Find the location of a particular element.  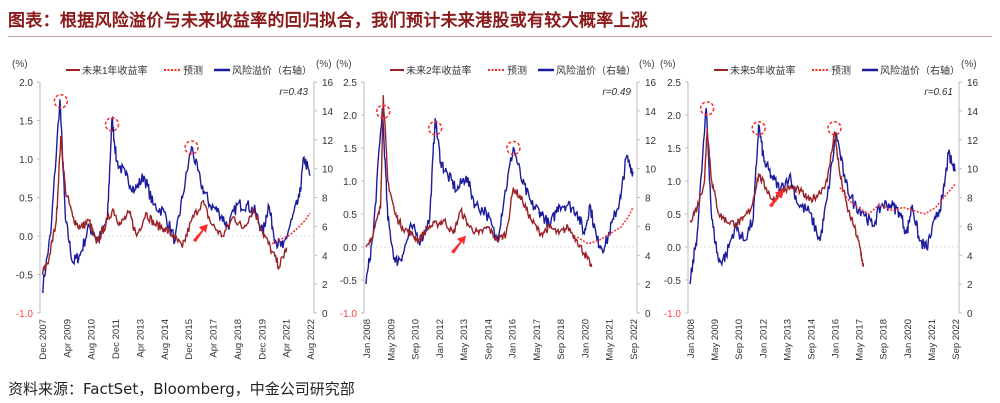

legend-return-label: 未来1年收益率 is located at coordinates (115, 70).